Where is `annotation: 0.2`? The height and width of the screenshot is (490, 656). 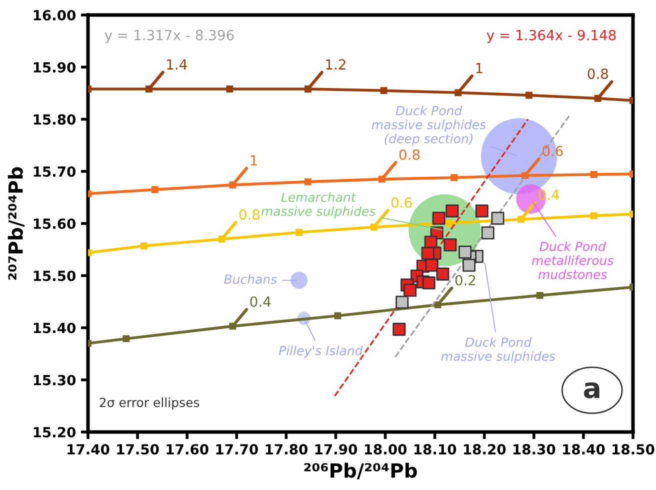 annotation: 0.2 is located at coordinates (465, 280).